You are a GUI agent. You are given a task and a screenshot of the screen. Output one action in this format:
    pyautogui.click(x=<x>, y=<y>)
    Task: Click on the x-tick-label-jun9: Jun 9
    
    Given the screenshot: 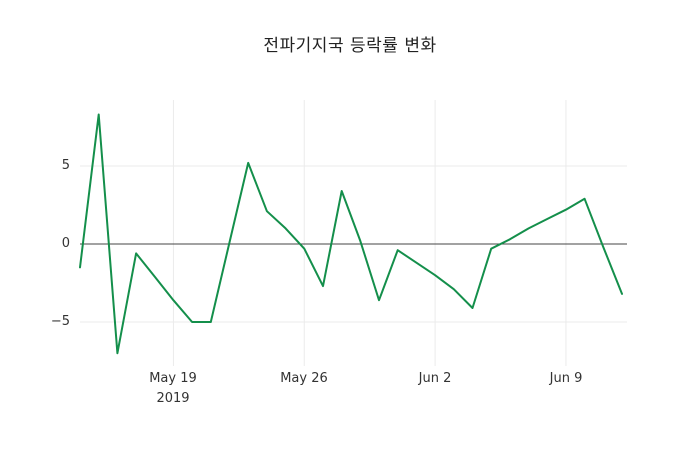 What is the action you would take?
    pyautogui.click(x=566, y=378)
    